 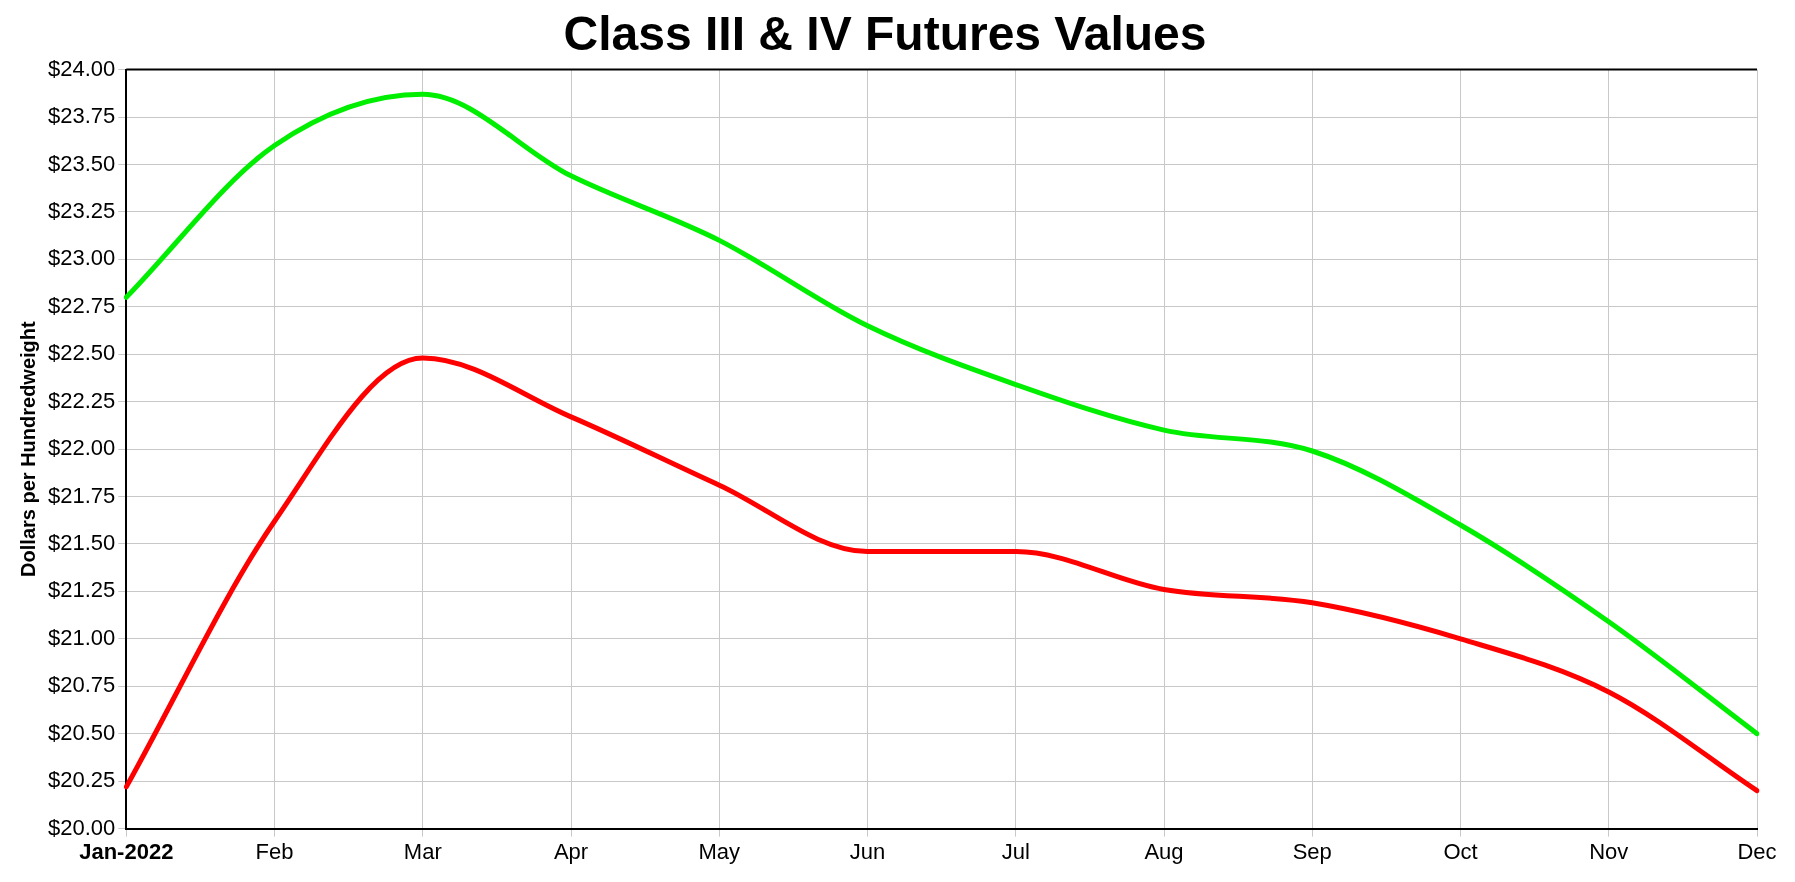 What do you see at coordinates (1460, 851) in the screenshot?
I see `x-tick-label: Oct` at bounding box center [1460, 851].